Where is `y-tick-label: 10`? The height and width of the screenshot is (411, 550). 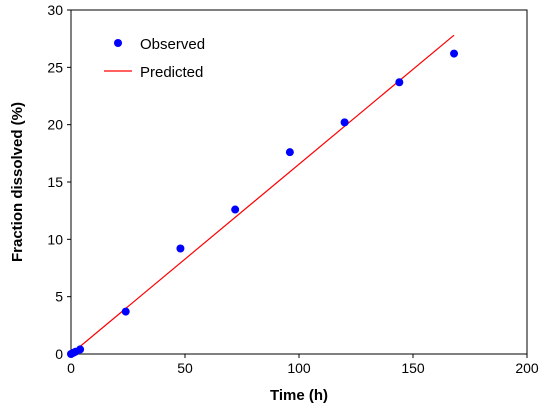 y-tick-label: 10 is located at coordinates (55, 239).